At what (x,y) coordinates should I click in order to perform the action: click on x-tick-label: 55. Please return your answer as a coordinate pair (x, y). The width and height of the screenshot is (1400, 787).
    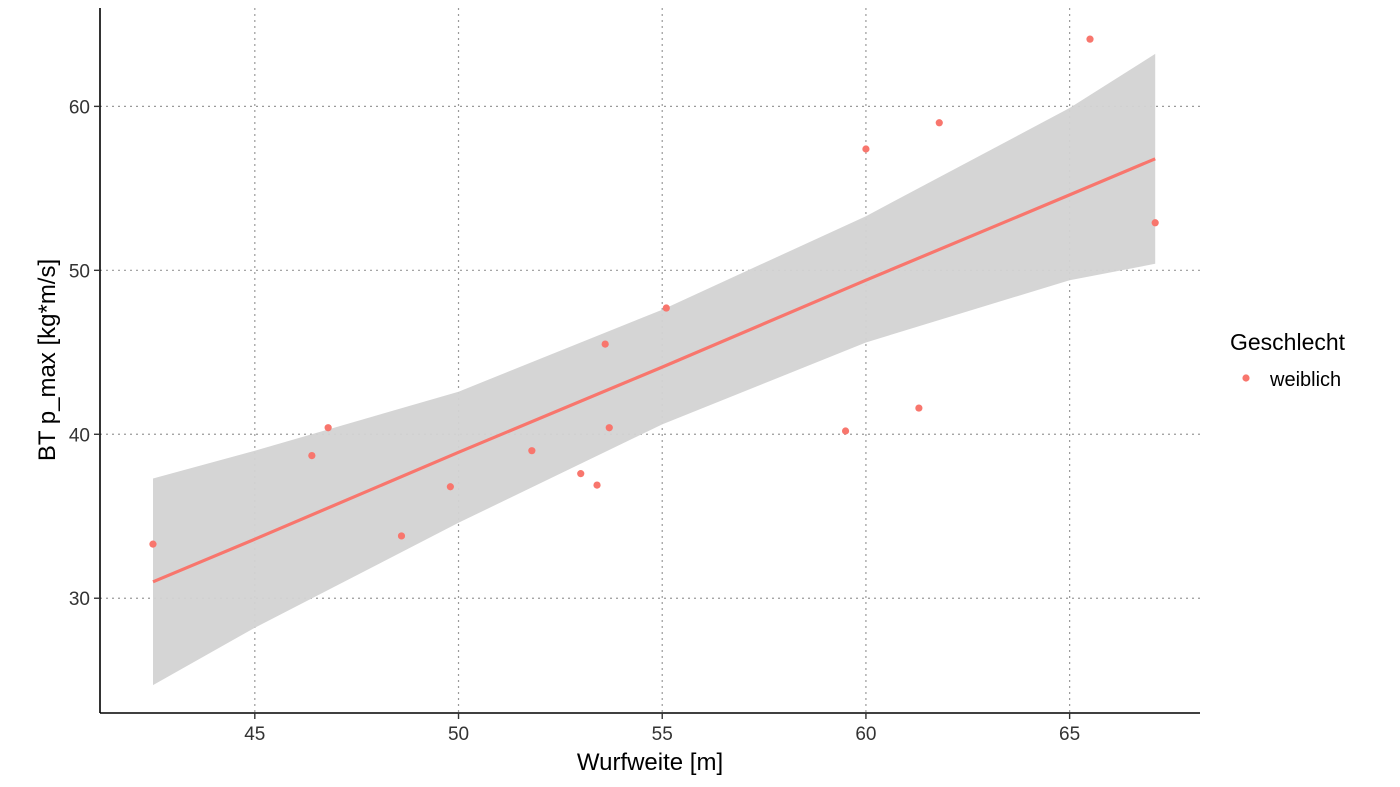
    Looking at the image, I should click on (662, 734).